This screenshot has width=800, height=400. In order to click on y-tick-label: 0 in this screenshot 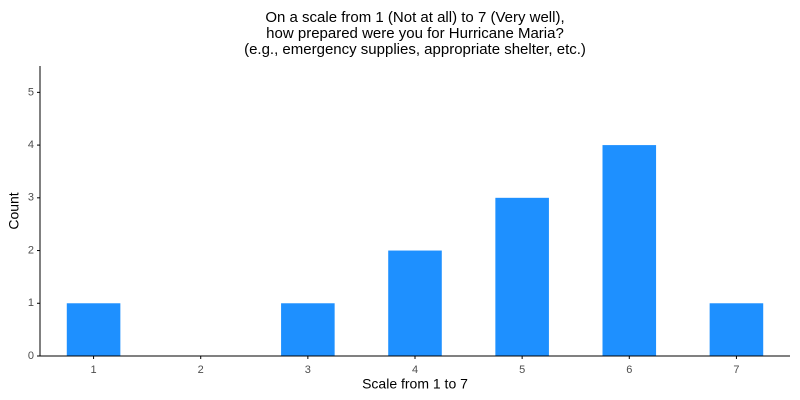, I will do `click(31, 356)`.